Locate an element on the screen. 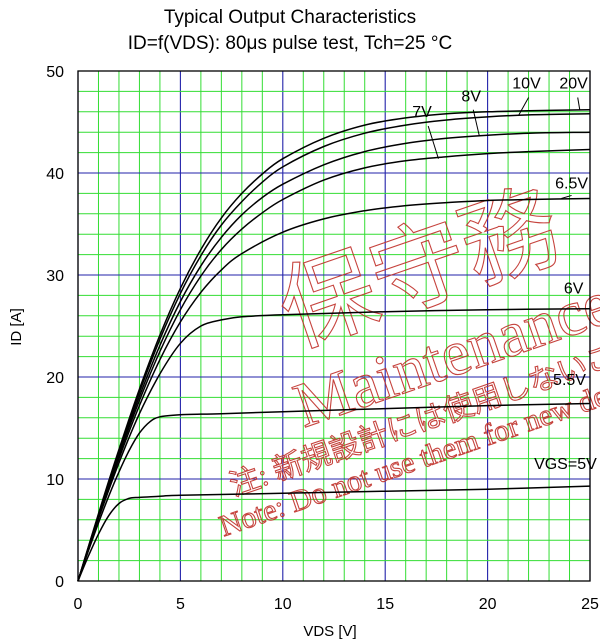  x-tick-label: 0 is located at coordinates (78, 604).